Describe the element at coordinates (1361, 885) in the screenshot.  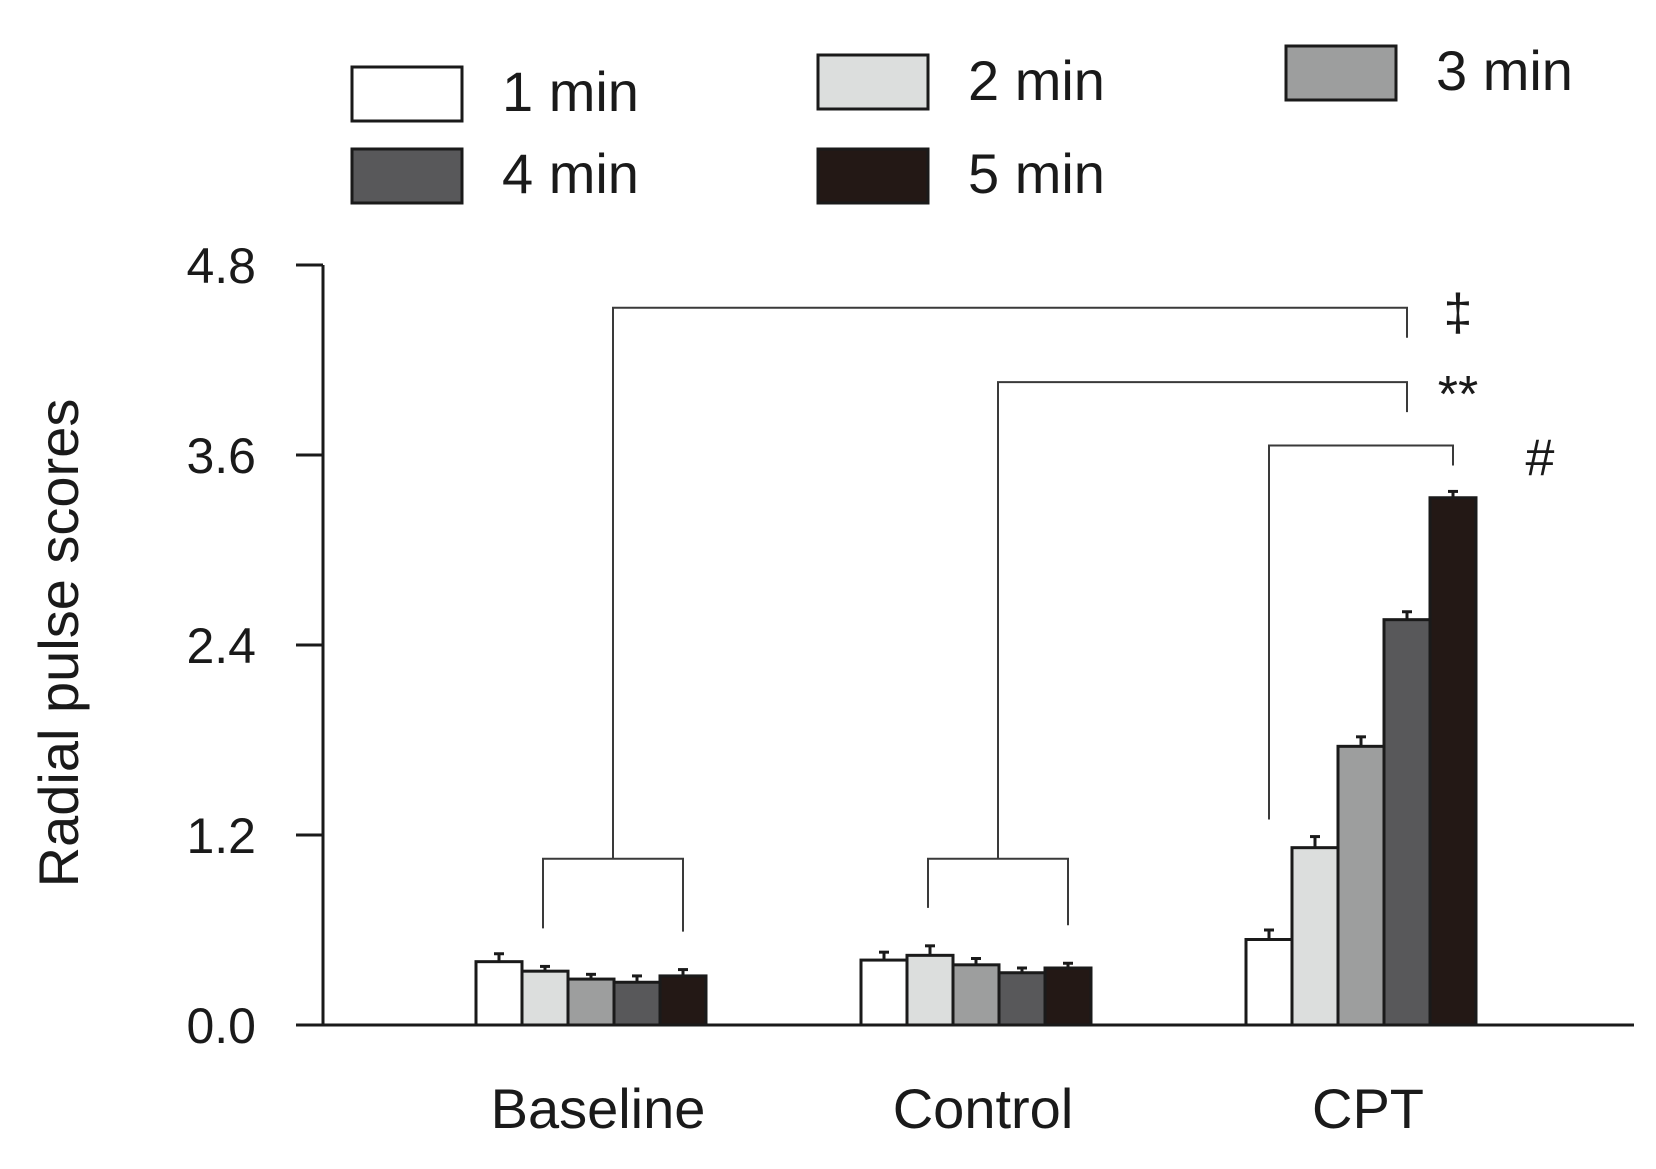
I see `bar-cpt-3min` at that location.